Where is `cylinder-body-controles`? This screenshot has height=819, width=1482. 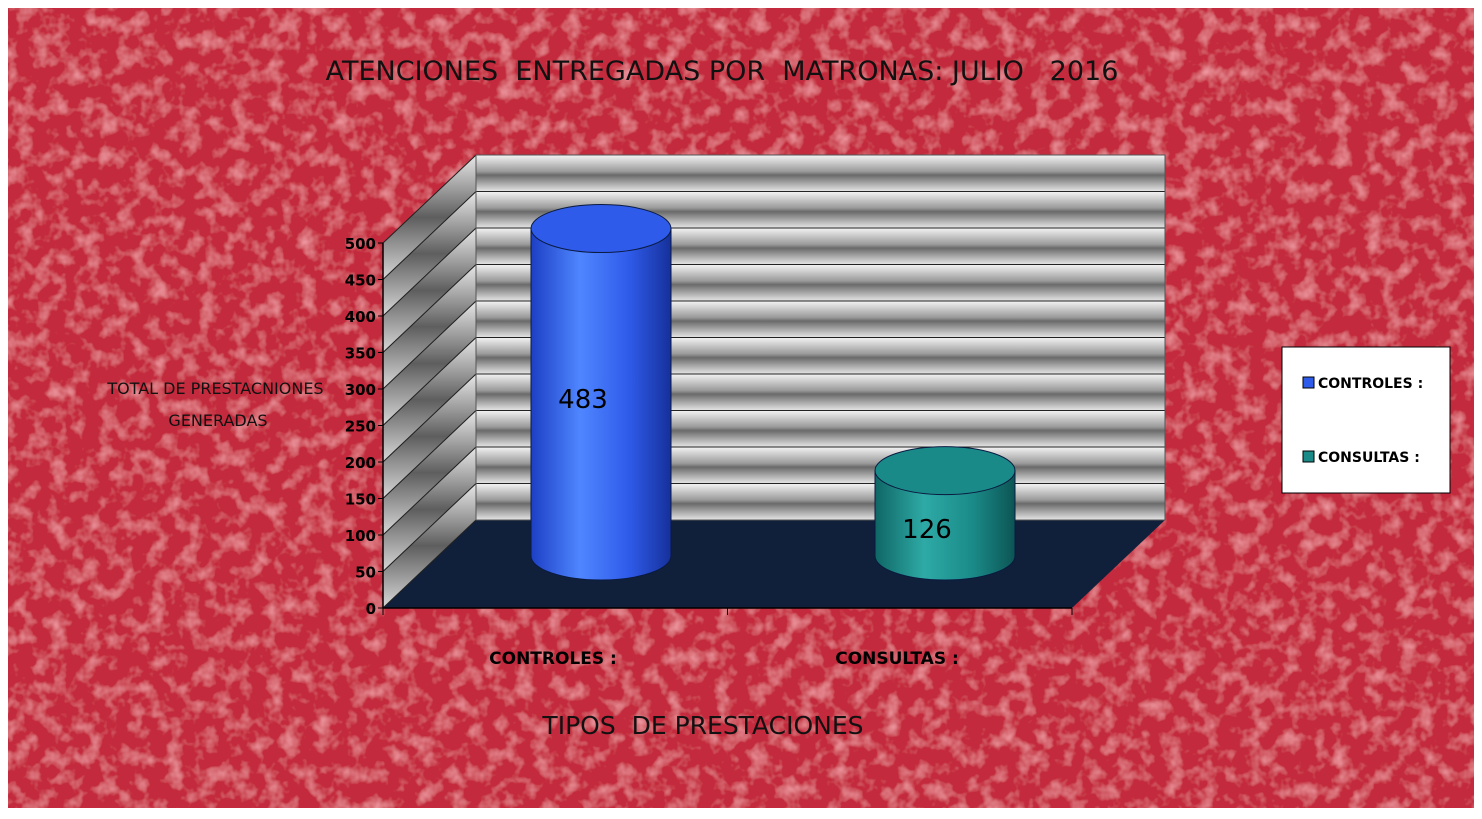 cylinder-body-controles is located at coordinates (601, 404).